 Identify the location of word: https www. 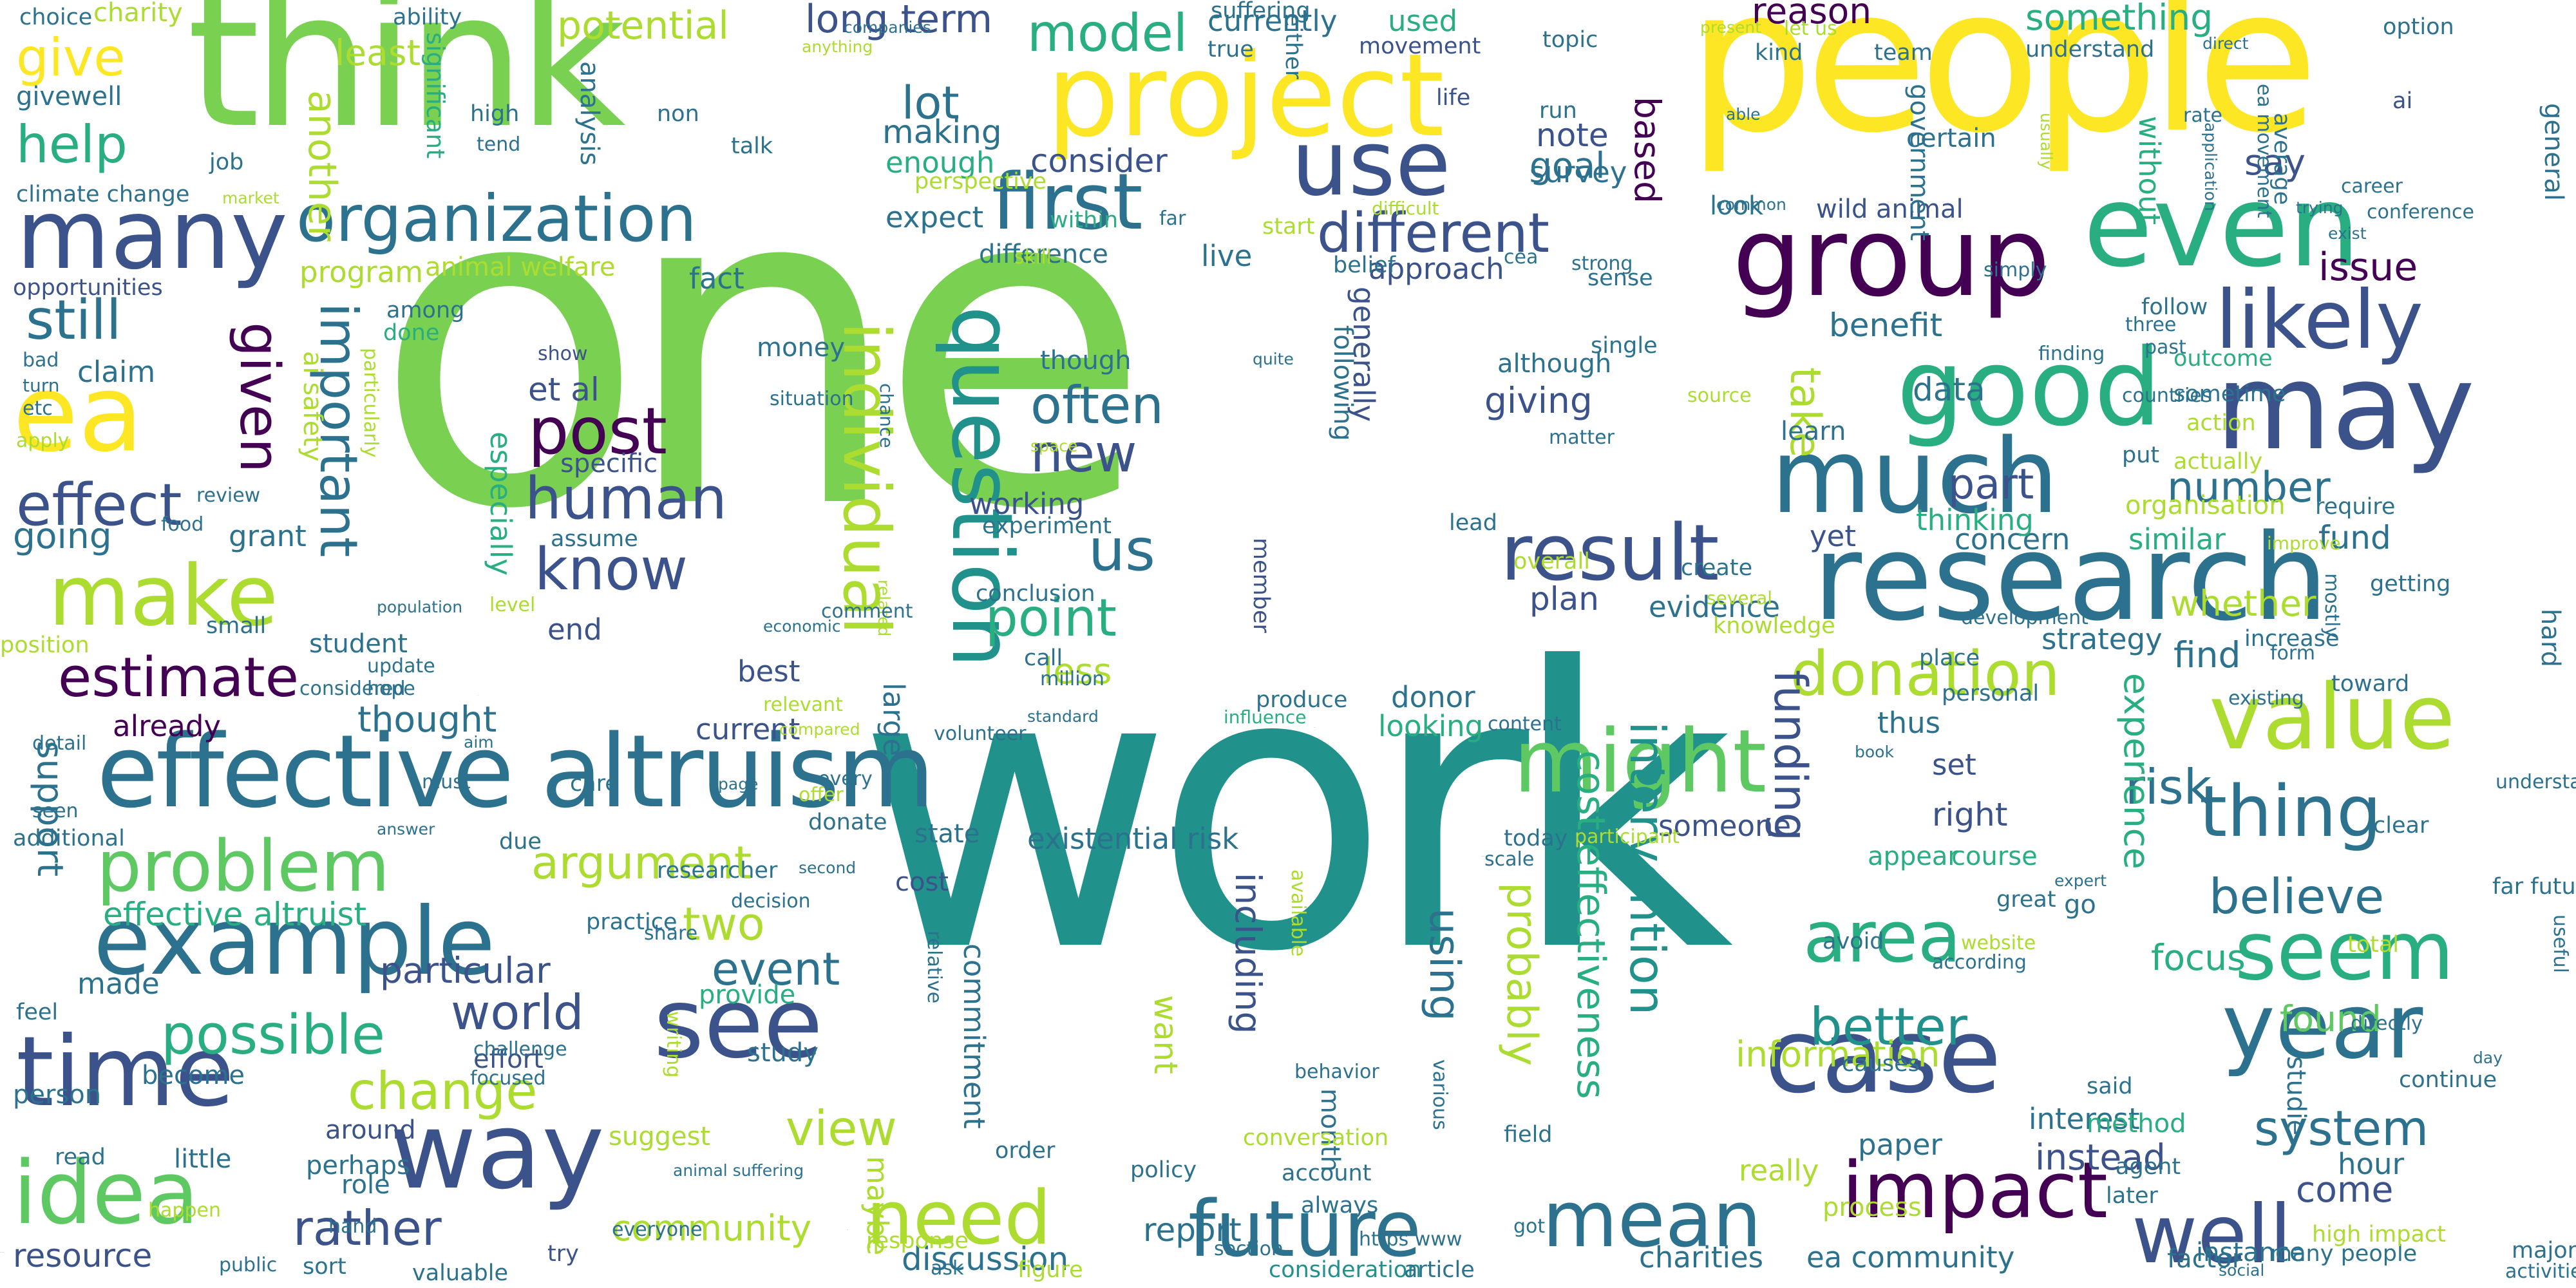
(1411, 1239).